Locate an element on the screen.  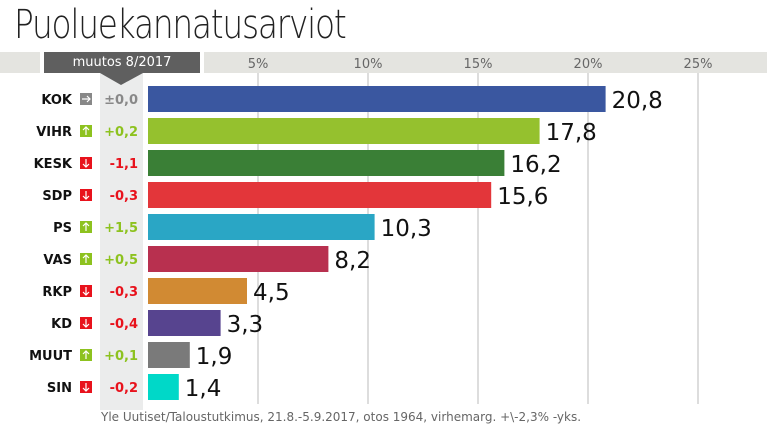
category-label: RKP is located at coordinates (57, 292).